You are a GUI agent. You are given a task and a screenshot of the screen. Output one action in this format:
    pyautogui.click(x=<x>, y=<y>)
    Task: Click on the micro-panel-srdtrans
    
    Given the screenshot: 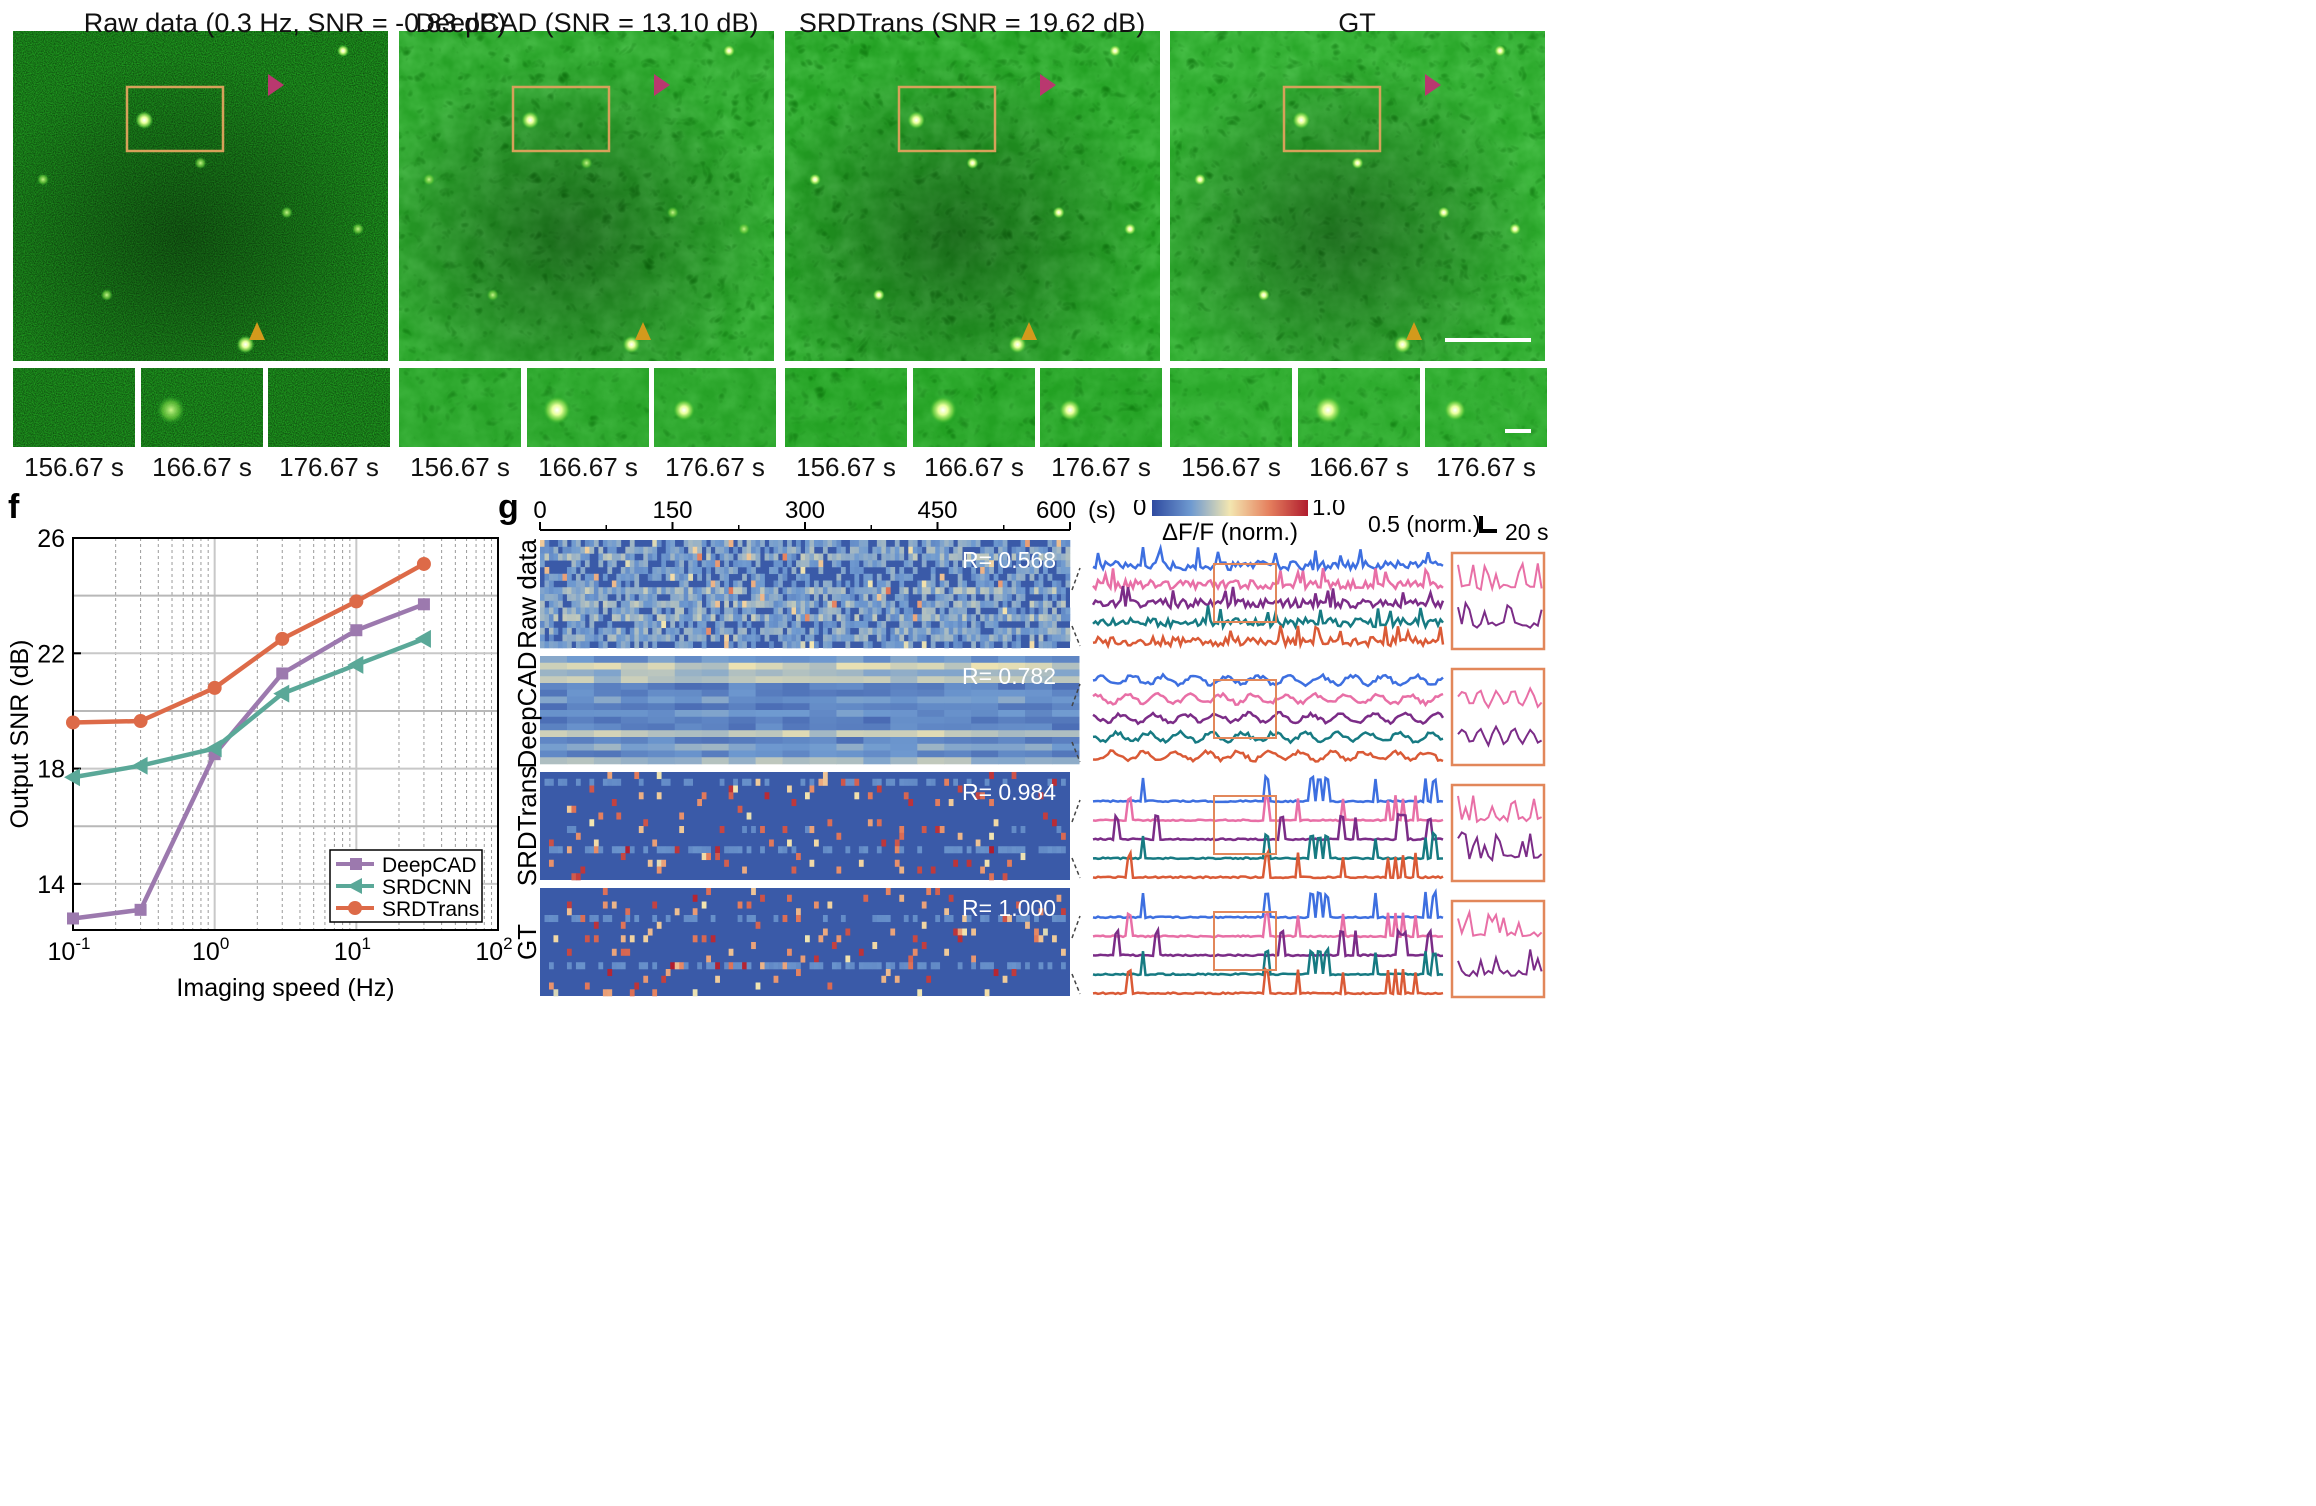 What is the action you would take?
    pyautogui.click(x=973, y=239)
    